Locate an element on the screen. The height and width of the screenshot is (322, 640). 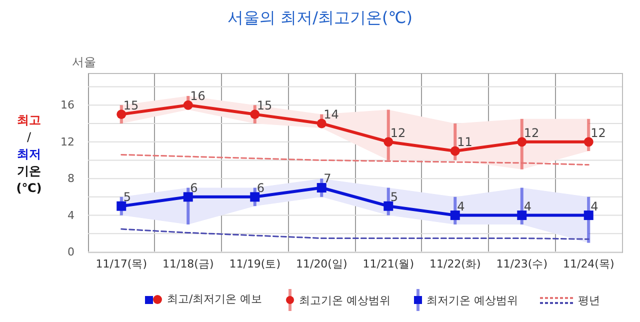
data-label: 14 is located at coordinates (331, 114).